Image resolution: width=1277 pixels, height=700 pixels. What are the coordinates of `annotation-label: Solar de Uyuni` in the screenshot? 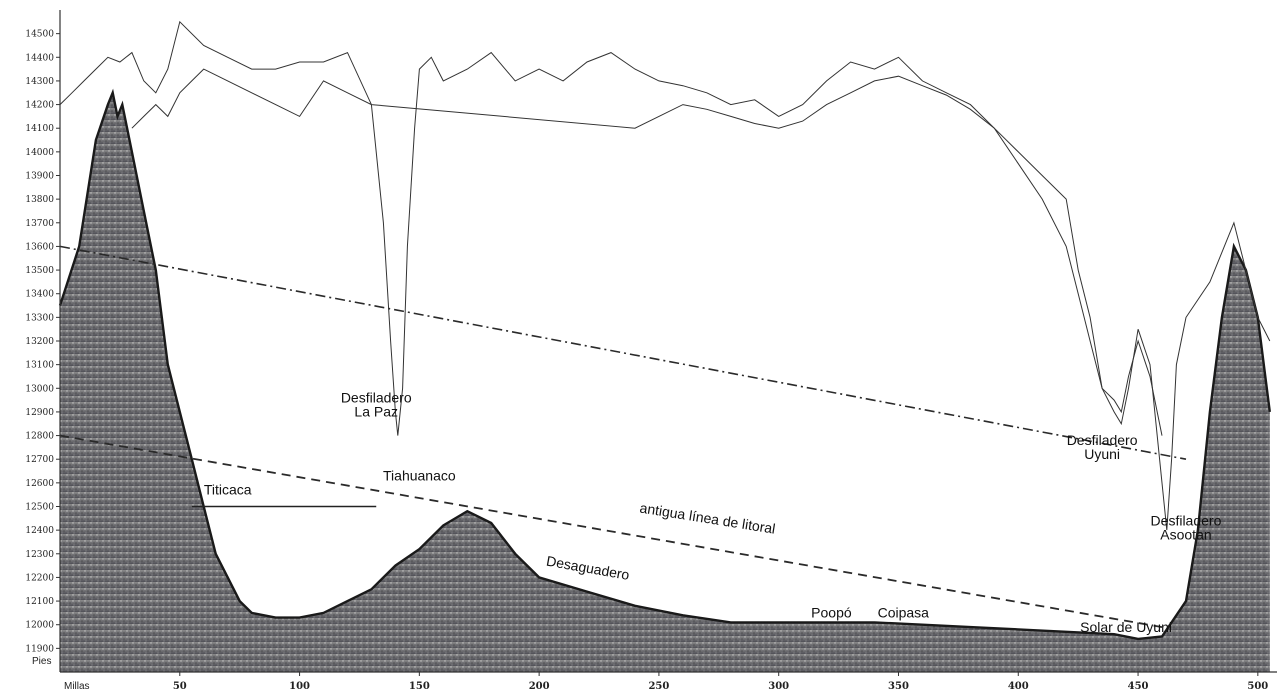 It's located at (1126, 627).